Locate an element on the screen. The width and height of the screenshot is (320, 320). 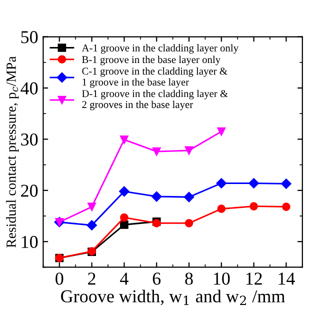
legend-label: D-1 groove in the cladding layer & 2 grooves in the base layer is located at coordinates (155, 100).